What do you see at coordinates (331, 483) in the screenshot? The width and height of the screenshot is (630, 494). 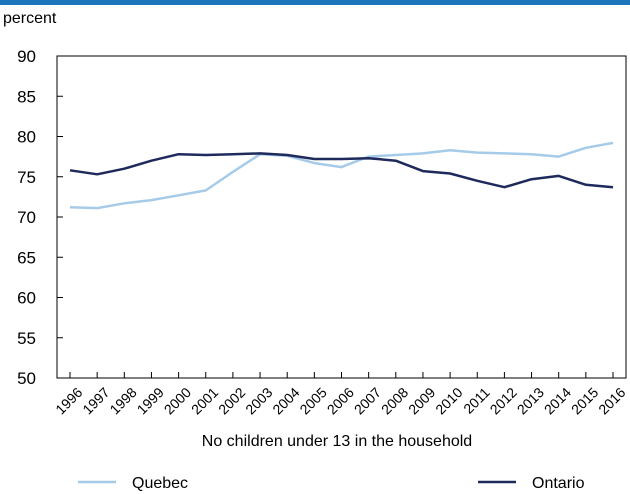 I see `legend: Quebec Ontario` at bounding box center [331, 483].